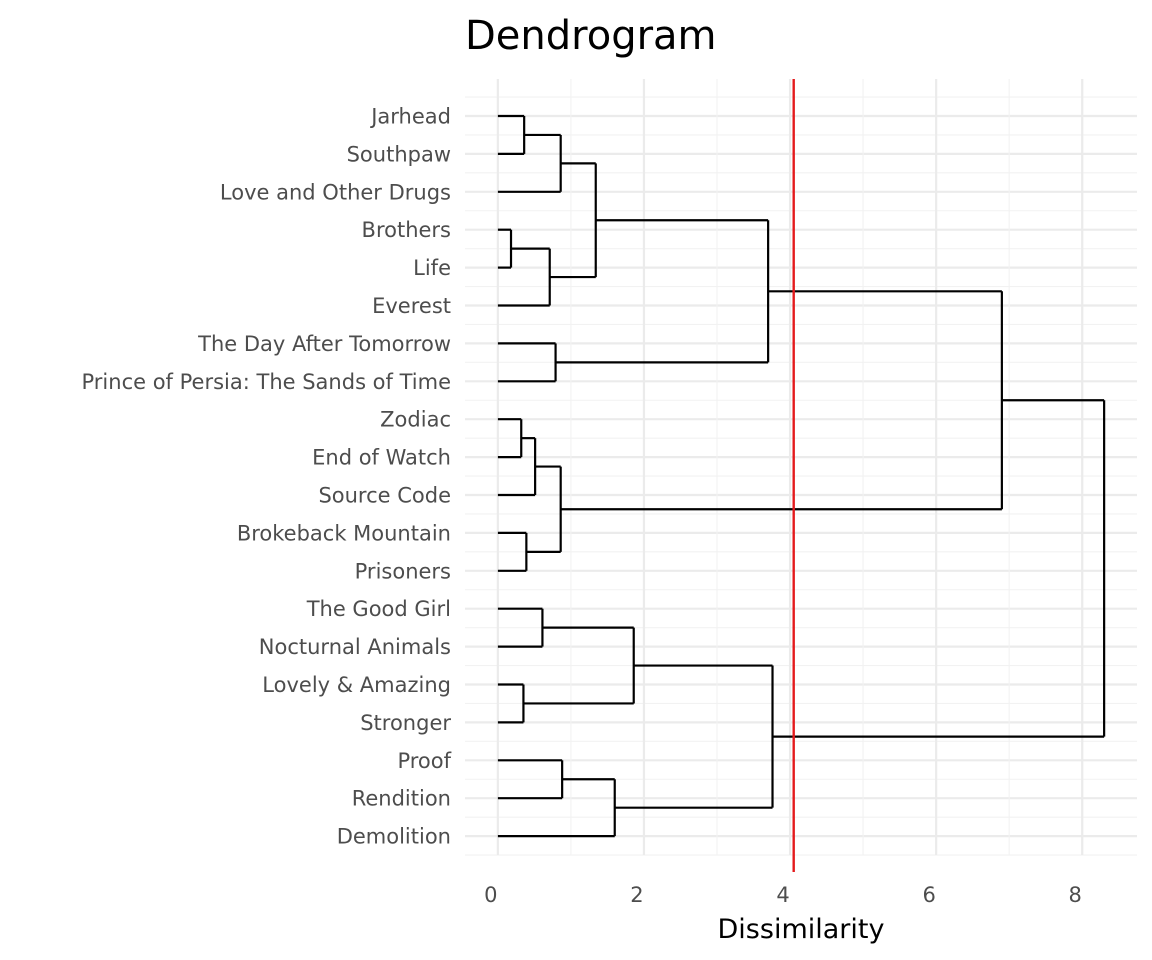 This screenshot has height=960, width=1152. I want to click on x-tick-label: 2, so click(636, 895).